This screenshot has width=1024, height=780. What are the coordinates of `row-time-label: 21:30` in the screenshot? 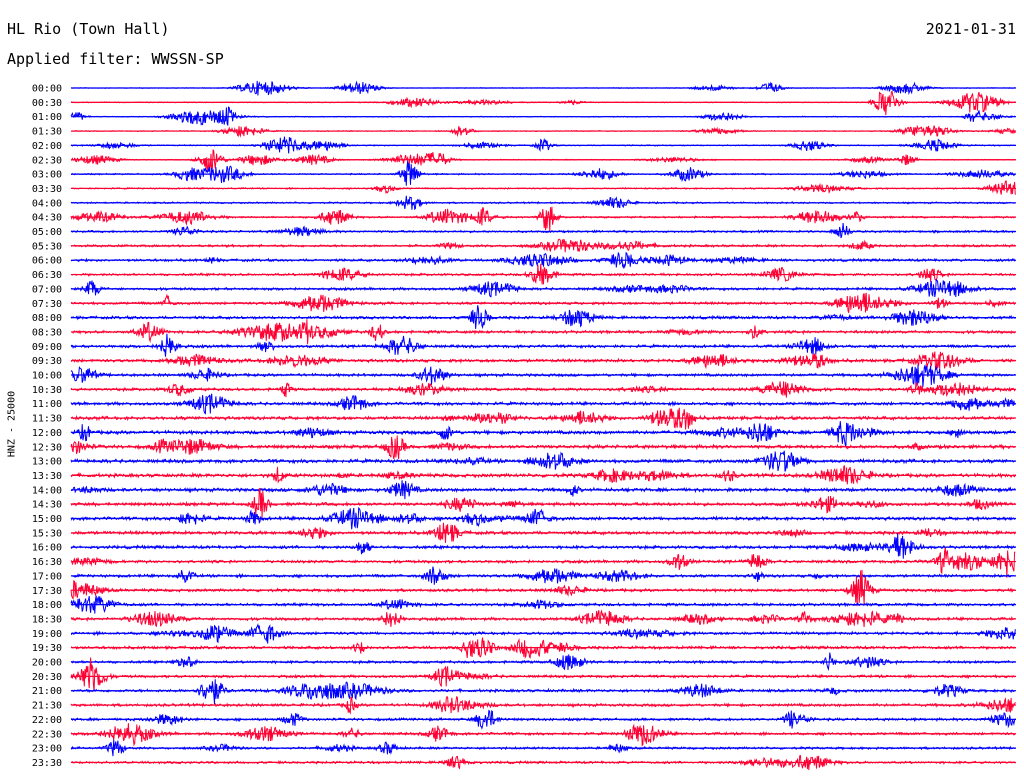 It's located at (47, 706).